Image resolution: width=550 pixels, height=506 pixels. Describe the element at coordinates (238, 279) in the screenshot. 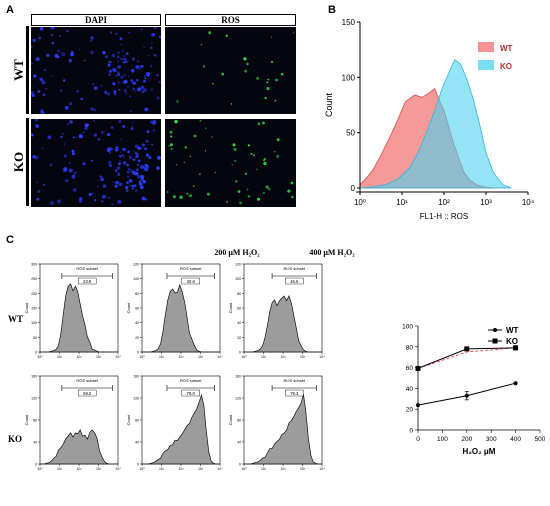

I see `y-tick-label: 100` at that location.